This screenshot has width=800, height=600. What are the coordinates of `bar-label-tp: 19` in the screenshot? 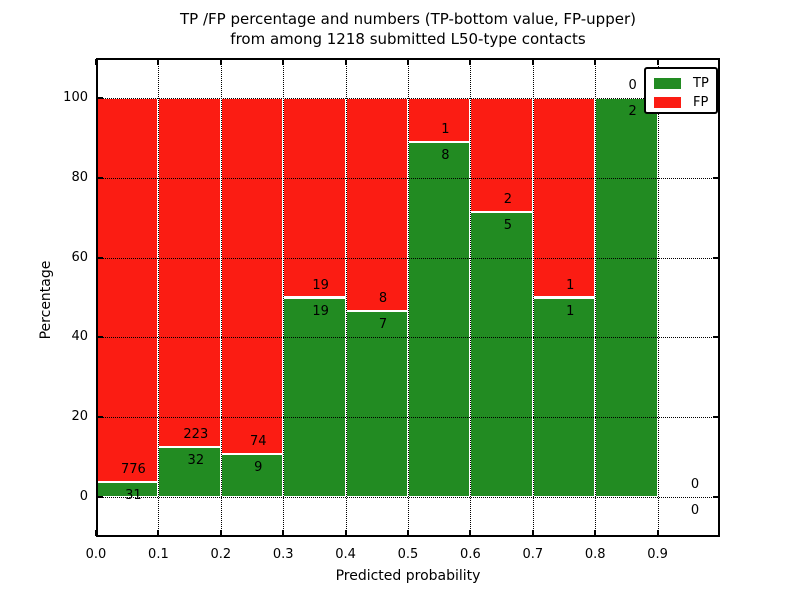 It's located at (320, 311).